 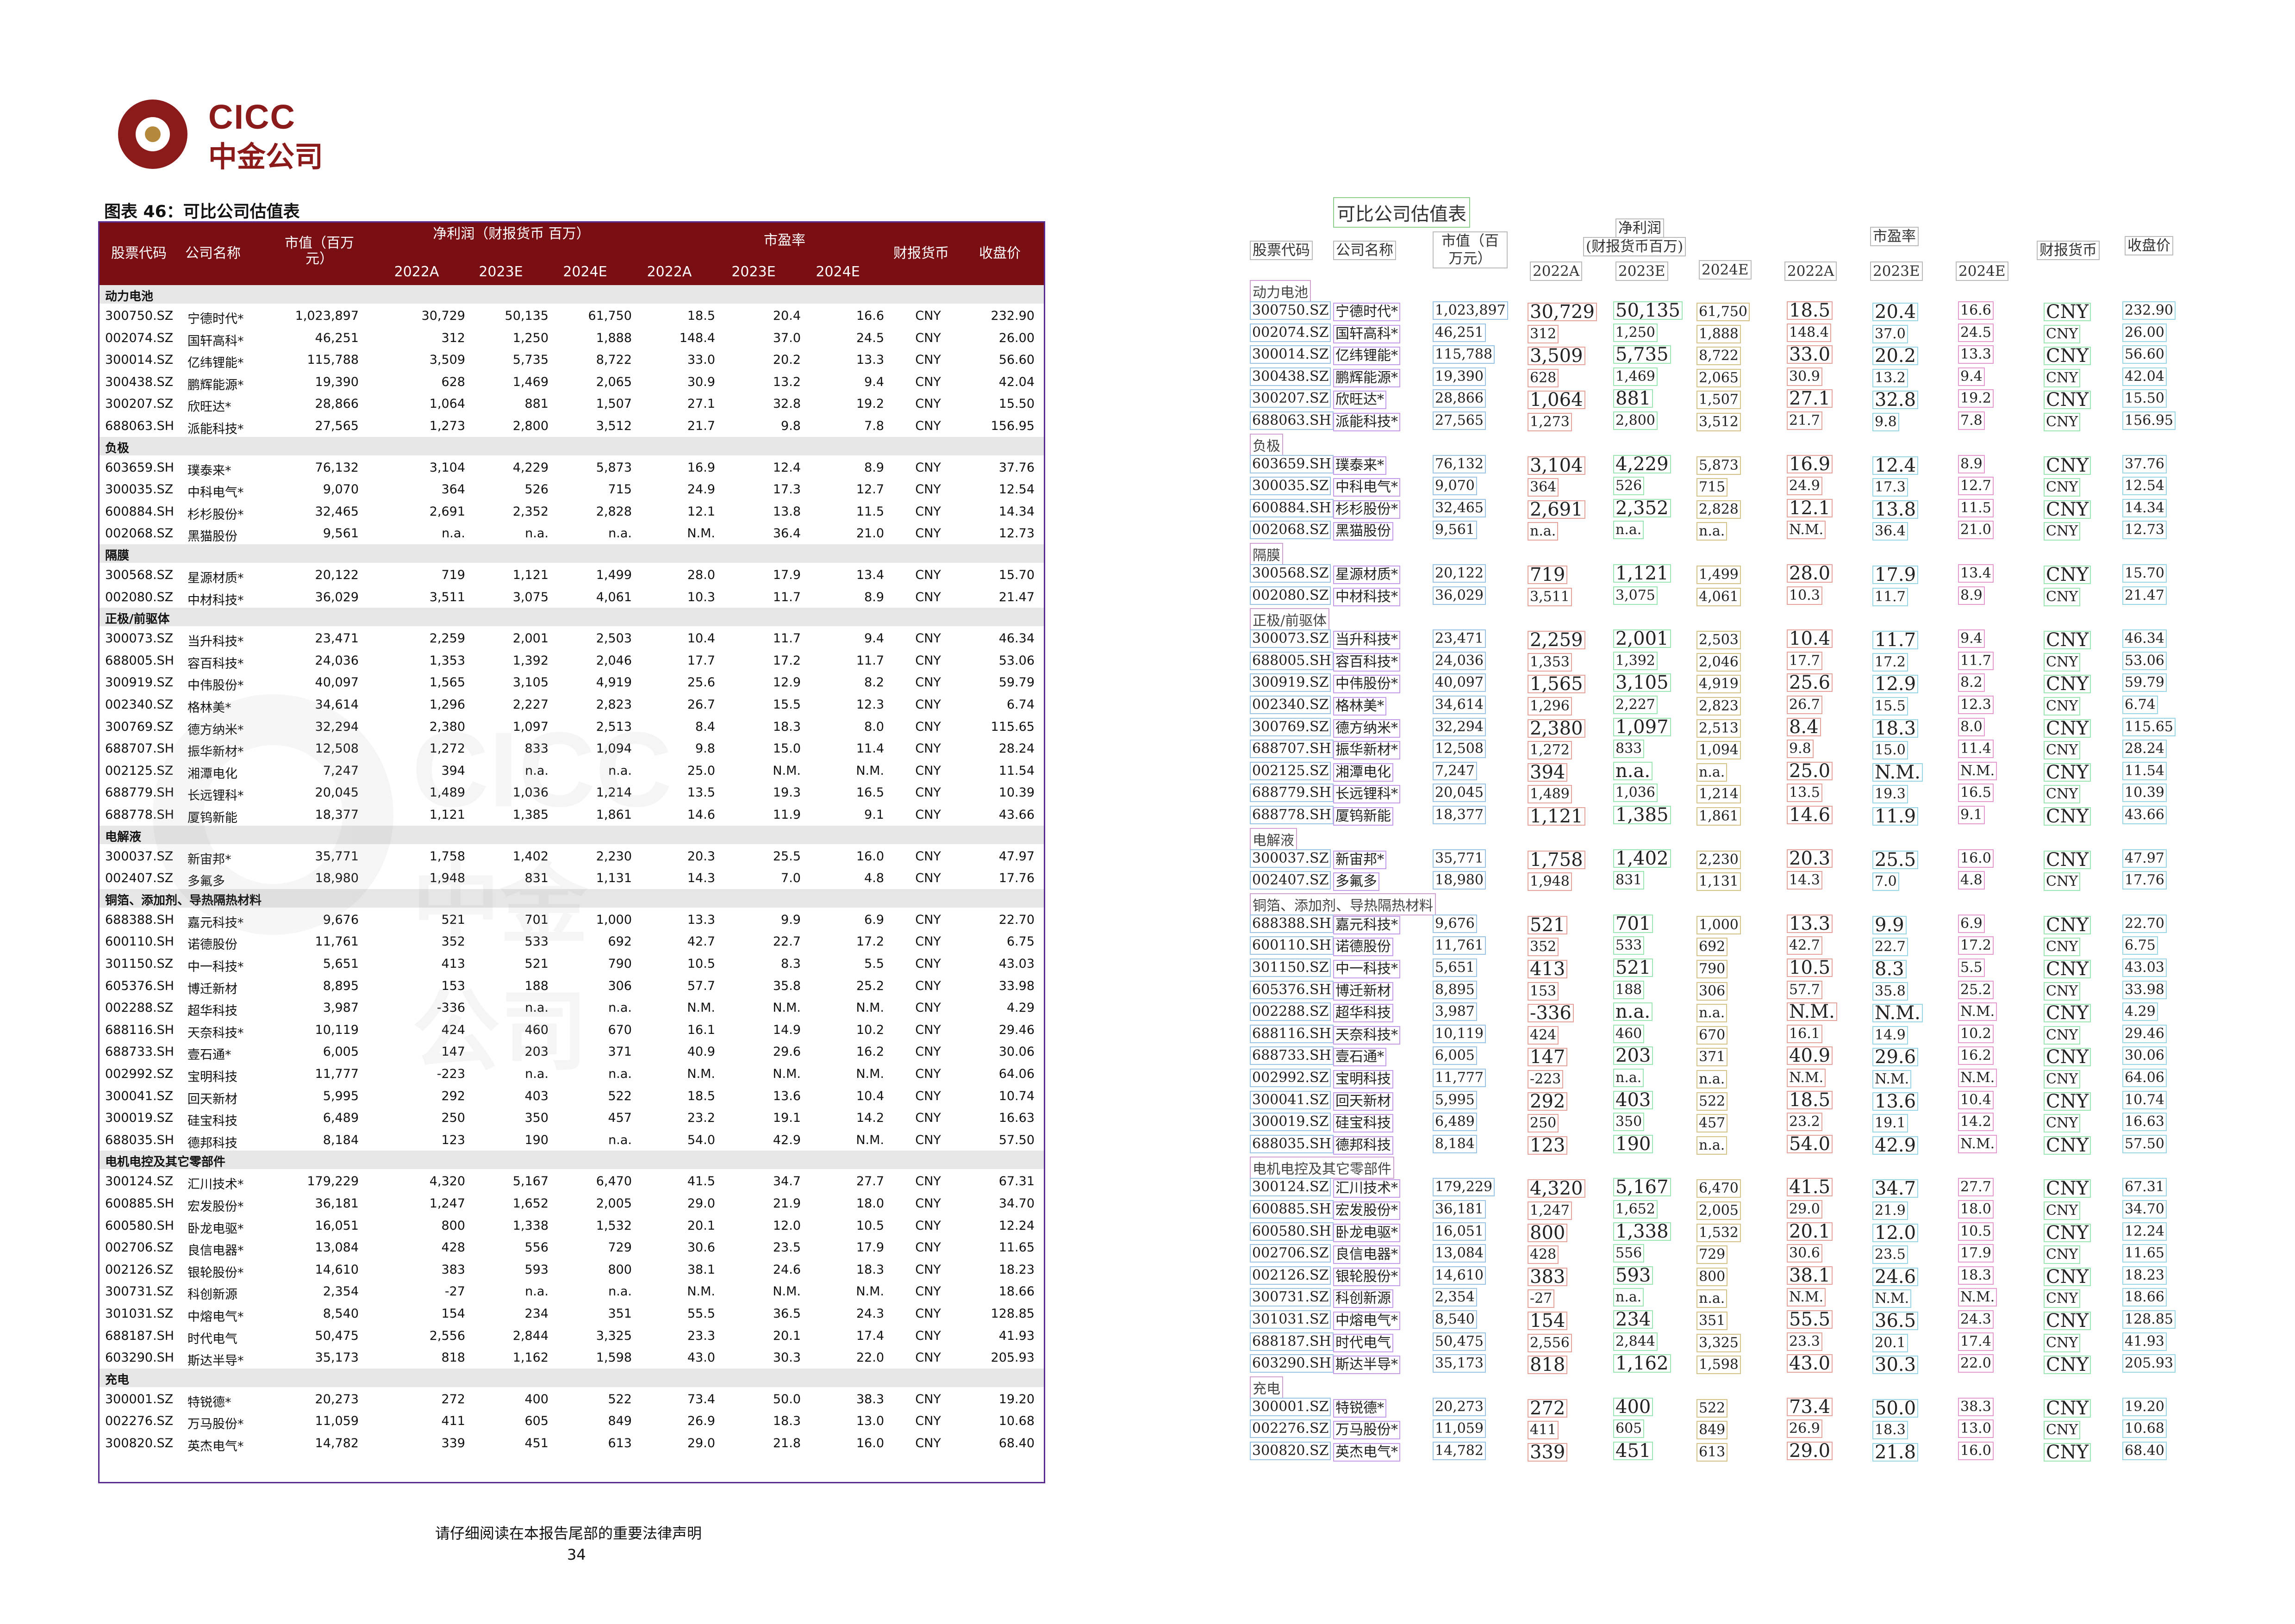 I want to click on pe-2022a-cell: 43.0, so click(x=701, y=1357).